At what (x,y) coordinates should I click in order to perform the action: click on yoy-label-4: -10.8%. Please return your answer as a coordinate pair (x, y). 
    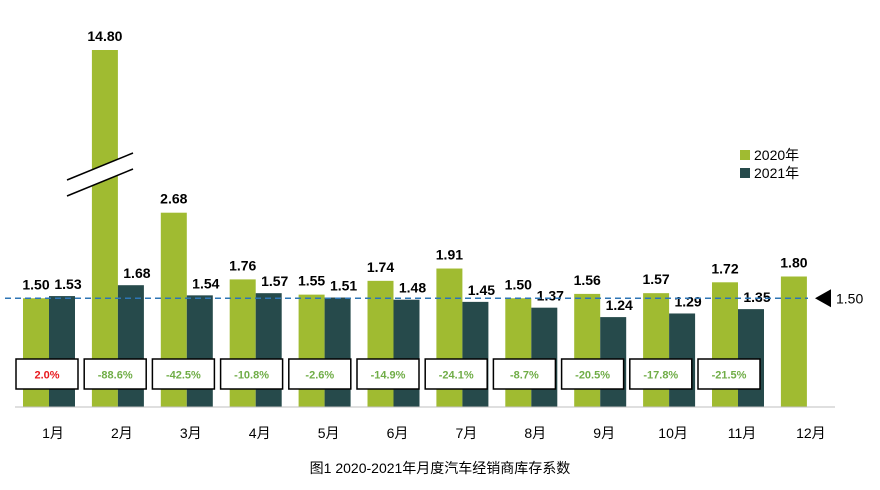
    Looking at the image, I should click on (251, 376).